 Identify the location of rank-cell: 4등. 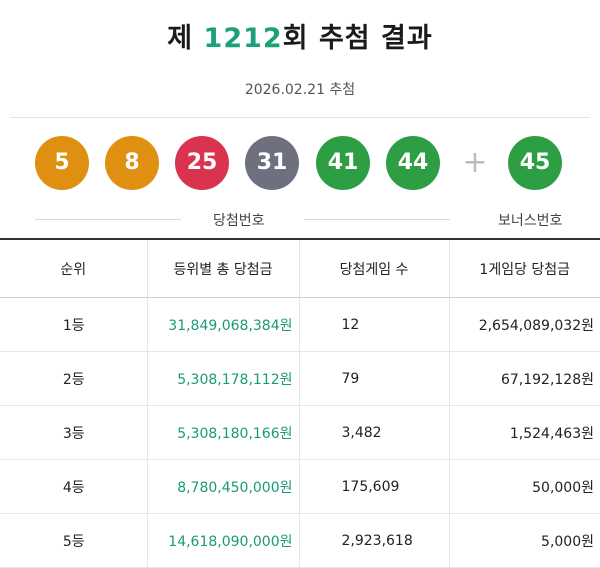
(73, 486).